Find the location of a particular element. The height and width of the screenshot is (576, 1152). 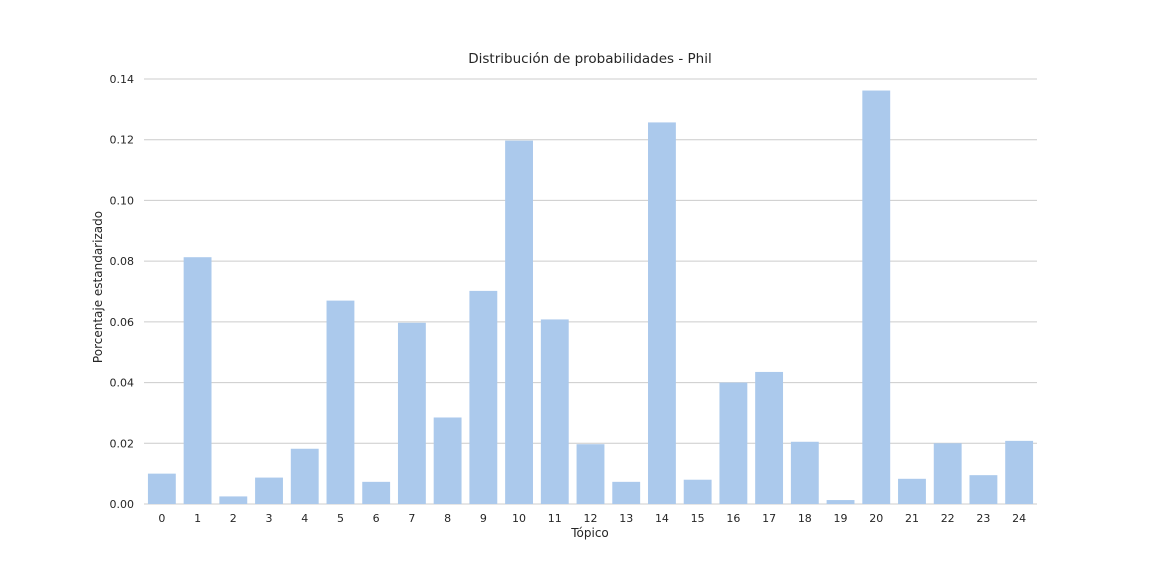

x-tick-label: 5 is located at coordinates (340, 518).